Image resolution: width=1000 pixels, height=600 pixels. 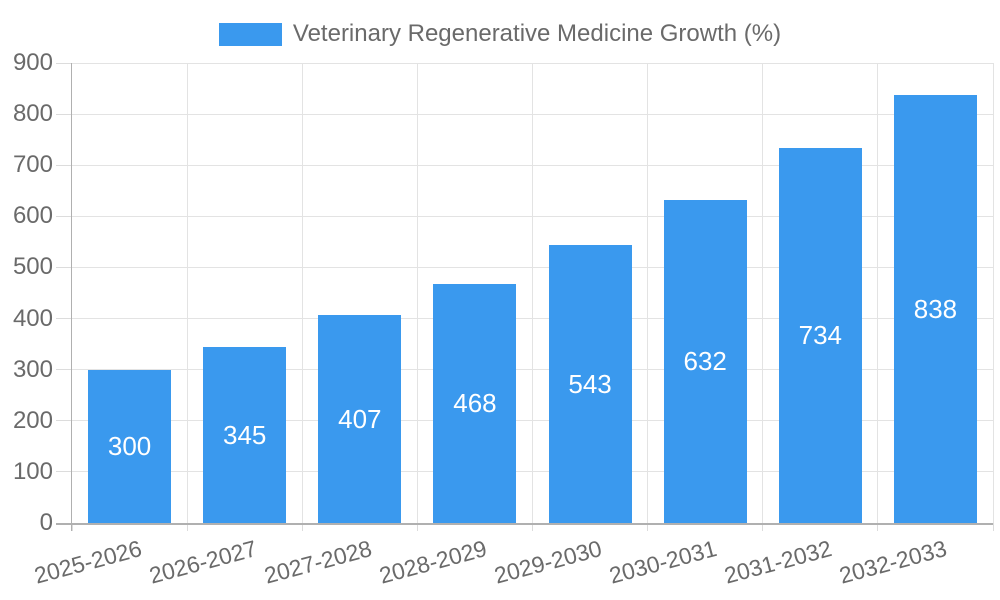 I want to click on bar-value-label: 632, so click(x=705, y=361).